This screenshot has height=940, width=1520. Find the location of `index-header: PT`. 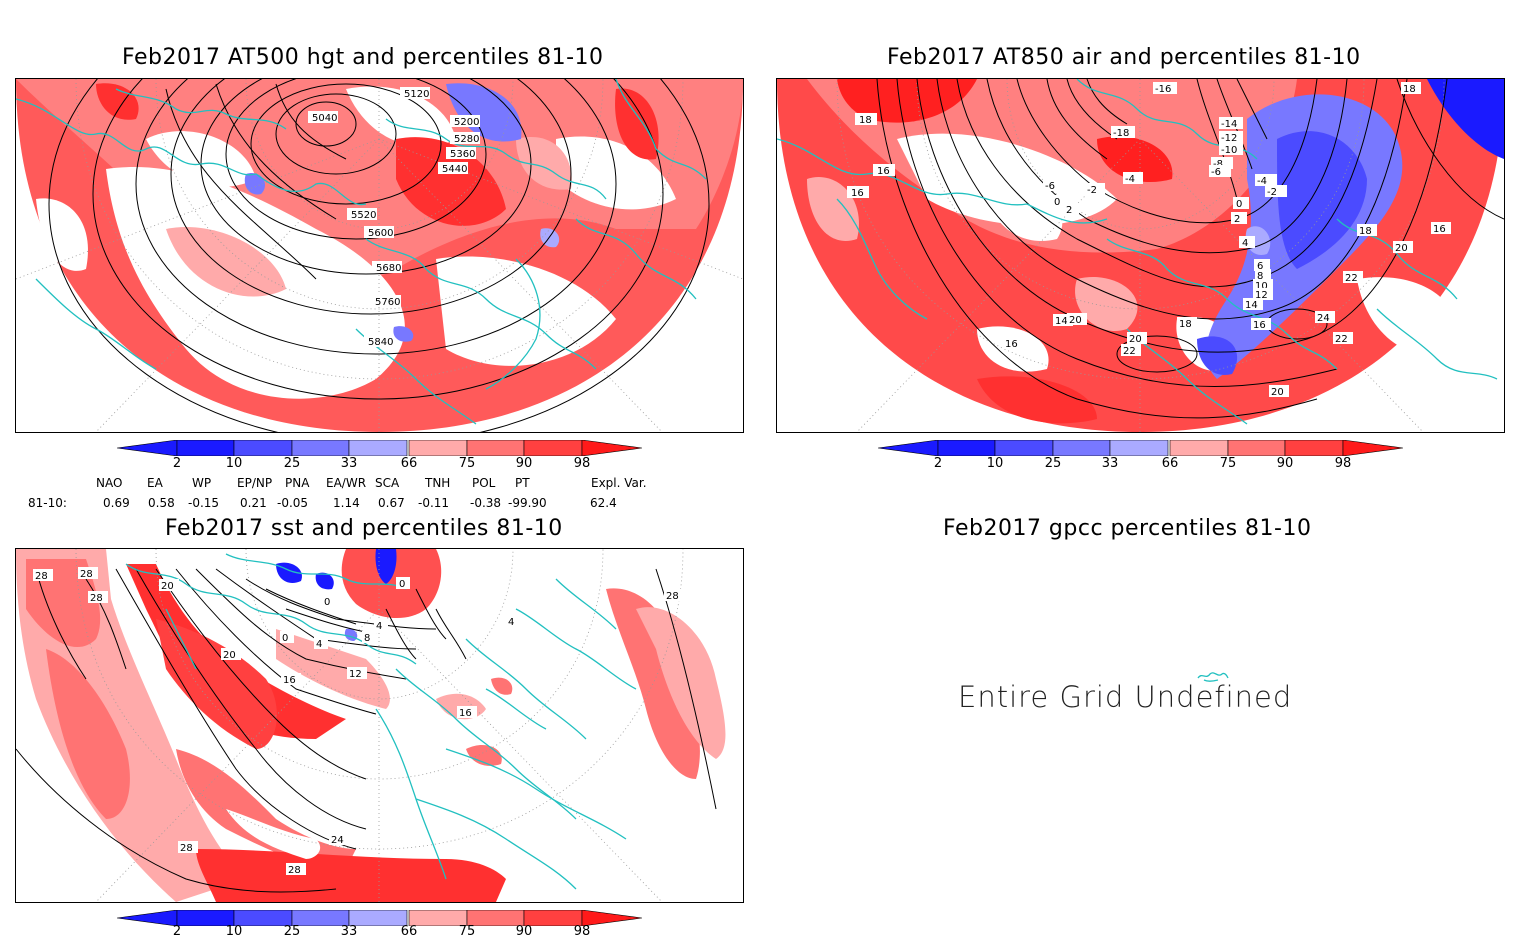

index-header: PT is located at coordinates (522, 483).